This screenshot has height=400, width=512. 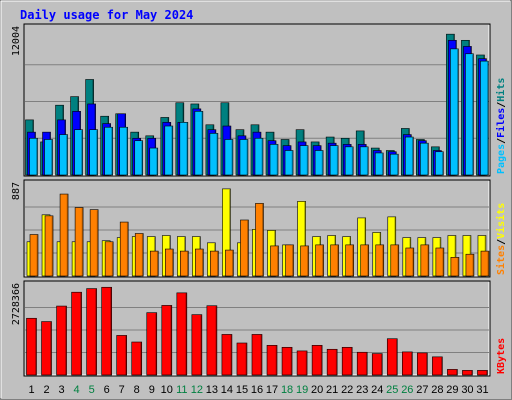 I want to click on bar-pages-day-13-face, so click(x=214, y=154).